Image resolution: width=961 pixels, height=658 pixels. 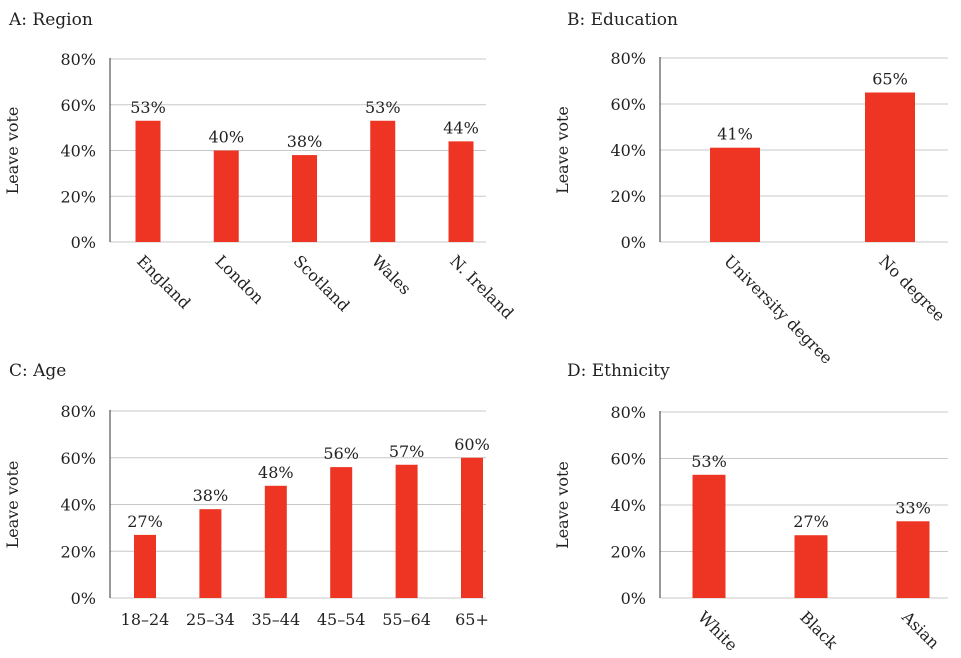 What do you see at coordinates (618, 371) in the screenshot?
I see `panel-title: D: Ethnicity` at bounding box center [618, 371].